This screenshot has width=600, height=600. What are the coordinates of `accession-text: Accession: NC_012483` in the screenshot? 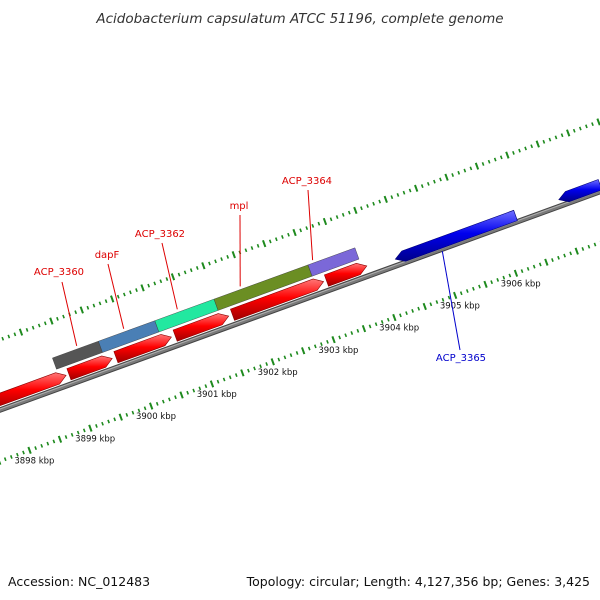 It's located at (79, 581).